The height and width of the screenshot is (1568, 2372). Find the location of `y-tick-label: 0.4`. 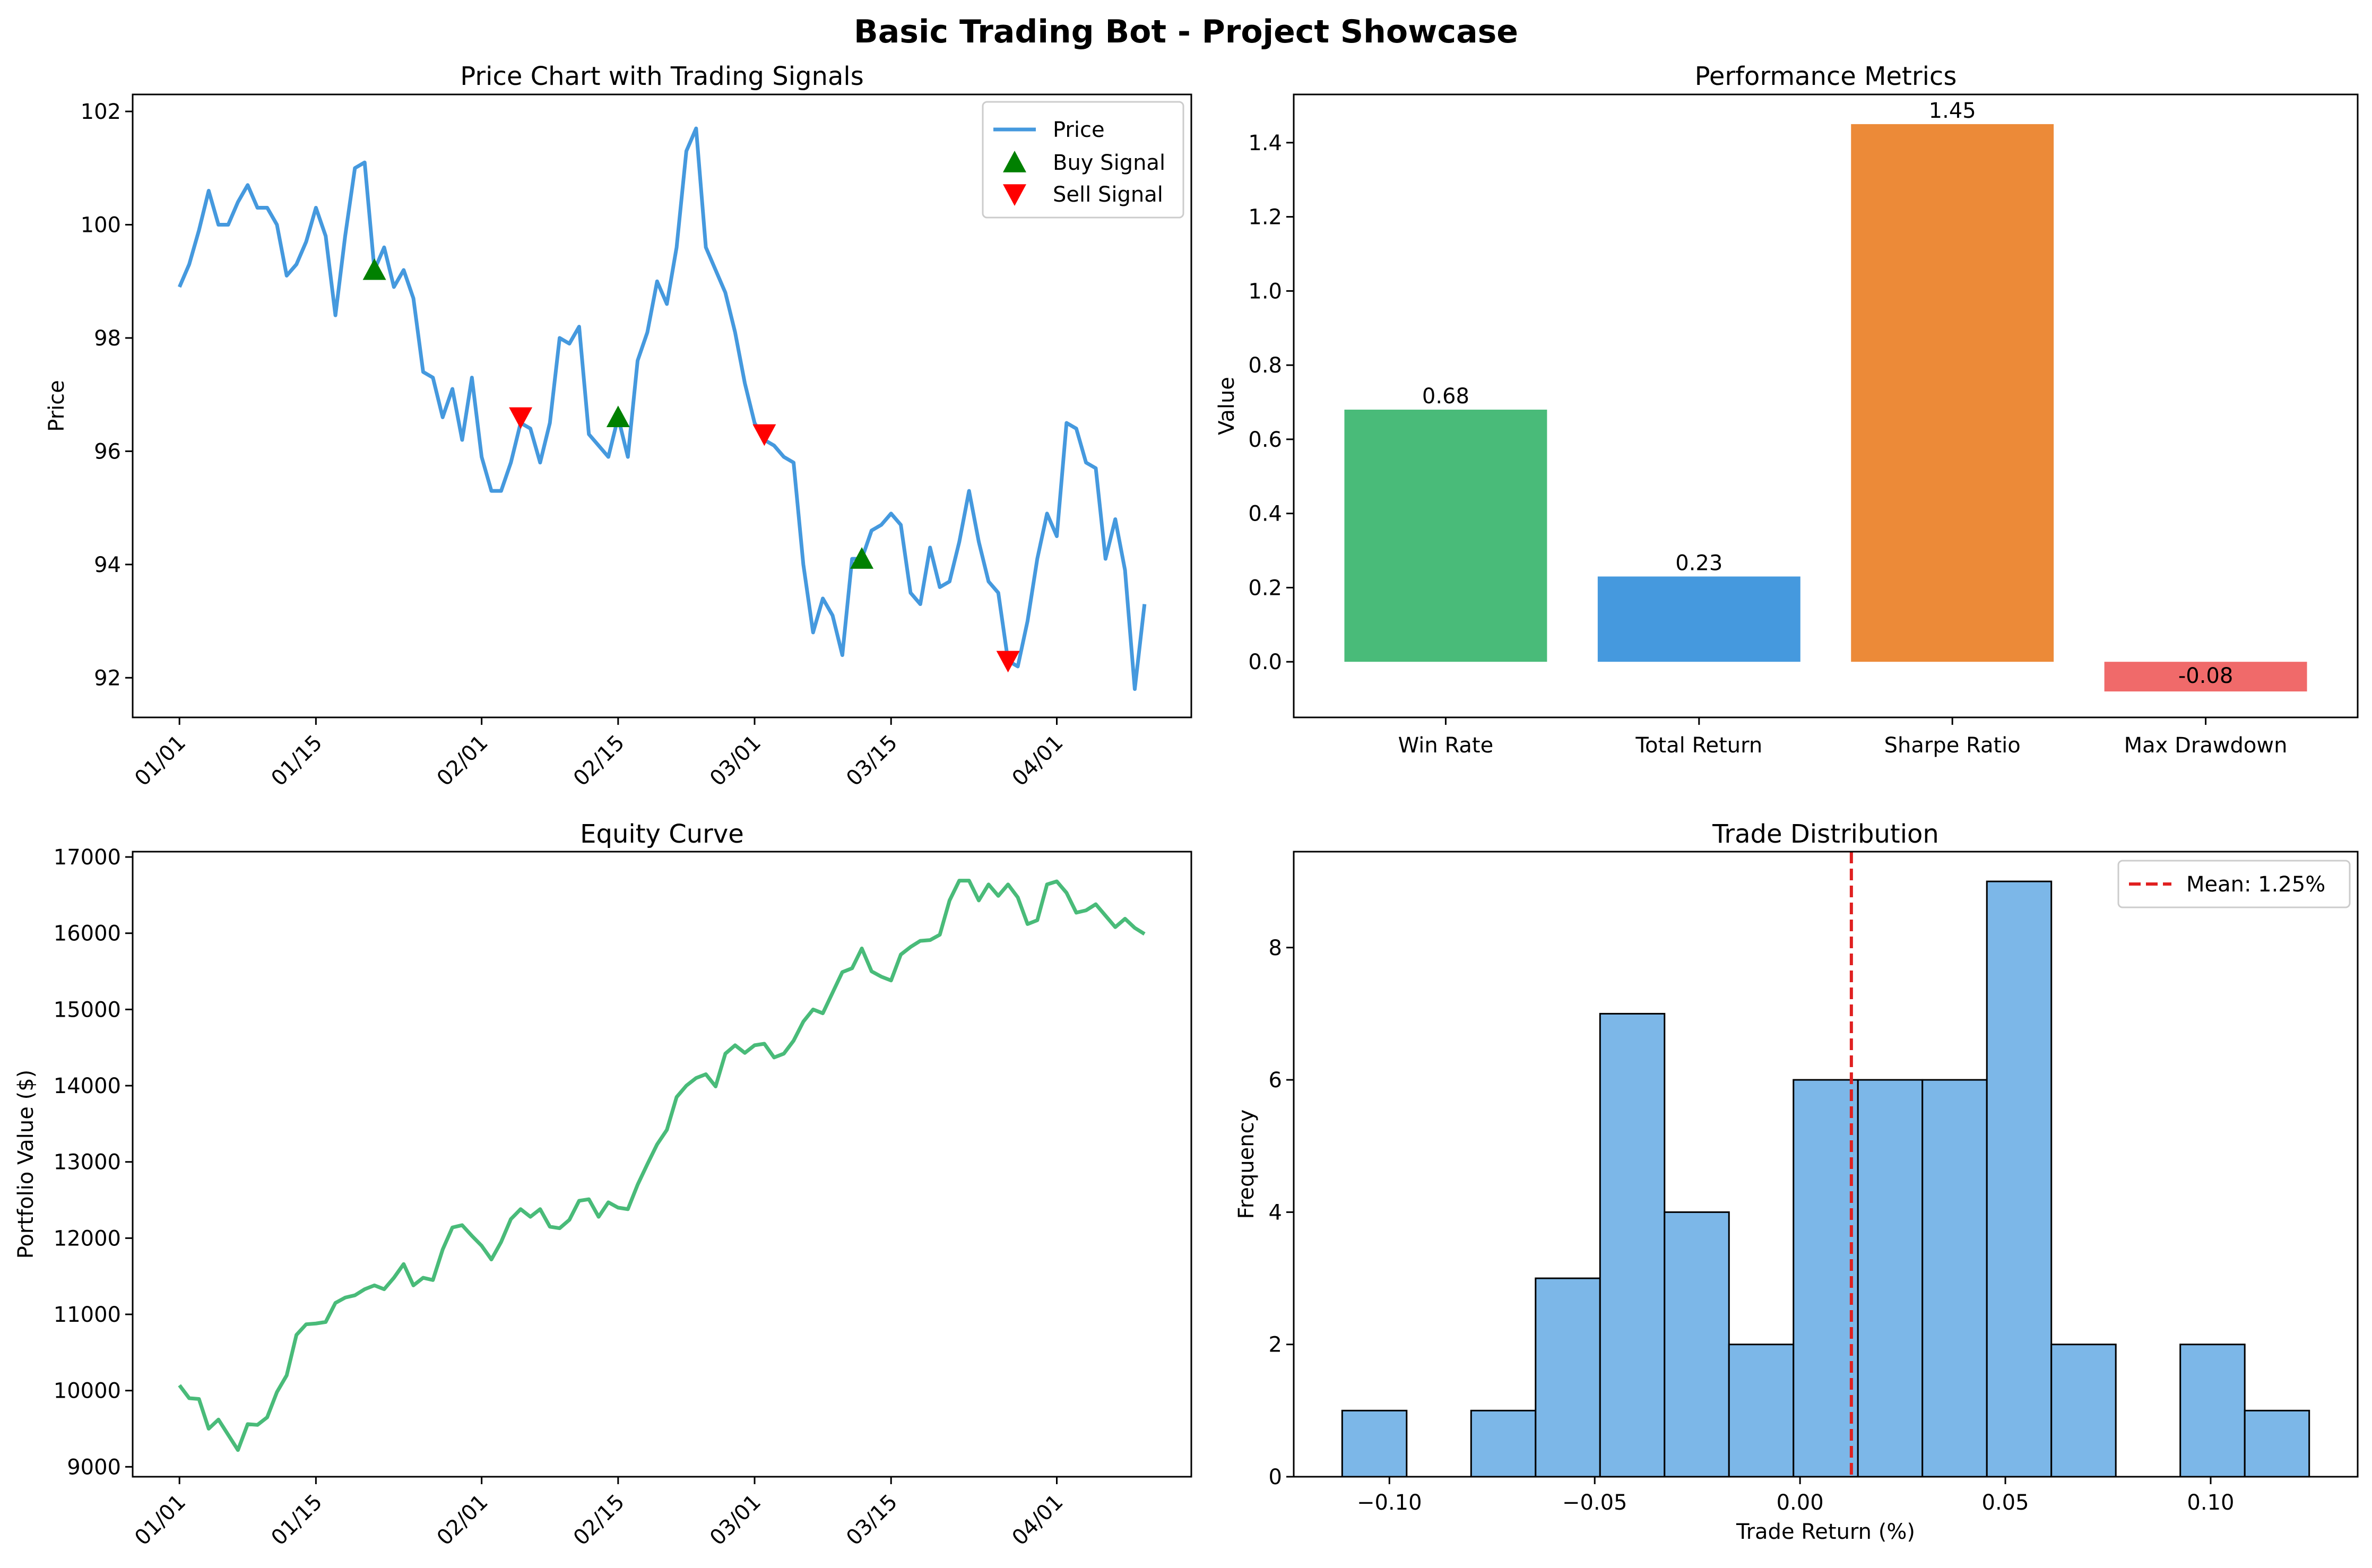

y-tick-label: 0.4 is located at coordinates (1265, 514).